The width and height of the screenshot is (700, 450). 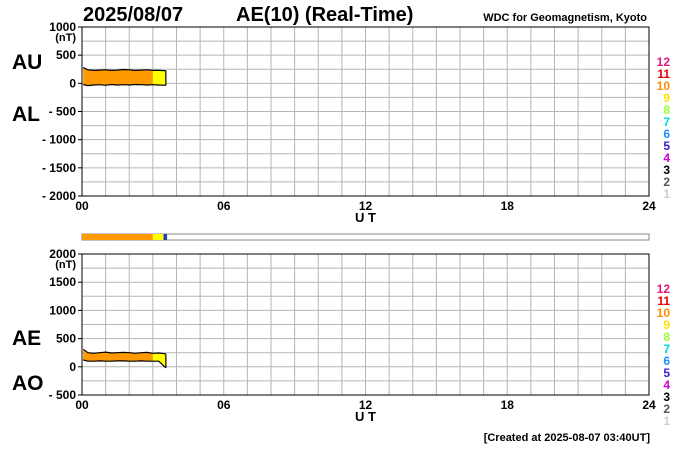 I want to click on chart1-ytick-label: - 2000, so click(x=59, y=196).